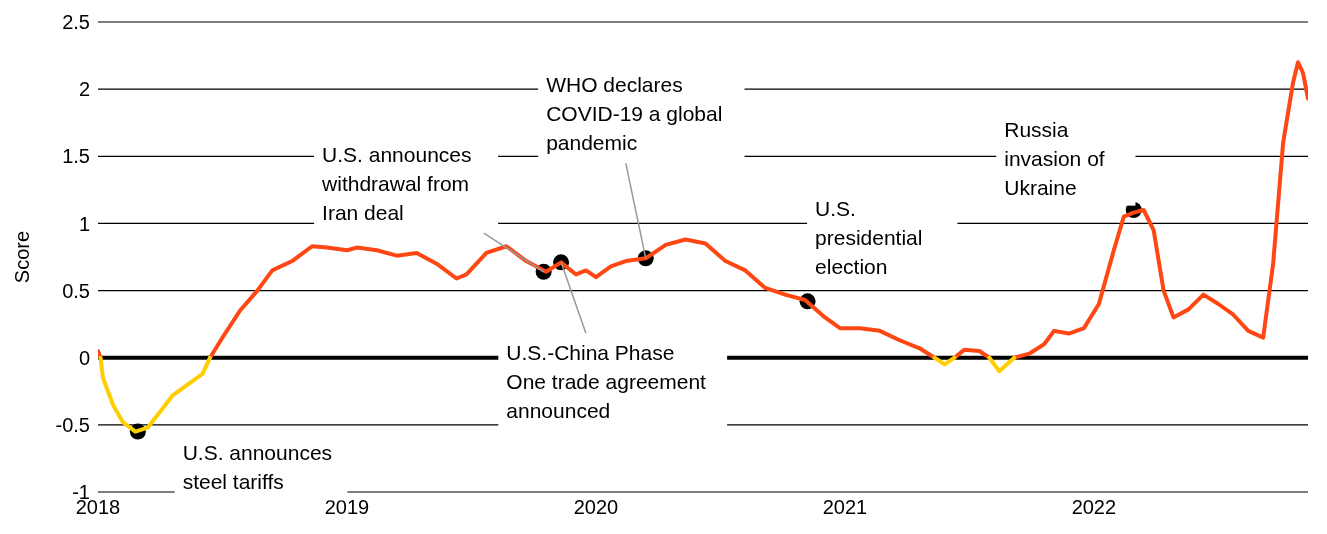 The width and height of the screenshot is (1327, 534). I want to click on annotation: WHO declares COVID-19 a global pandemic, so click(634, 114).